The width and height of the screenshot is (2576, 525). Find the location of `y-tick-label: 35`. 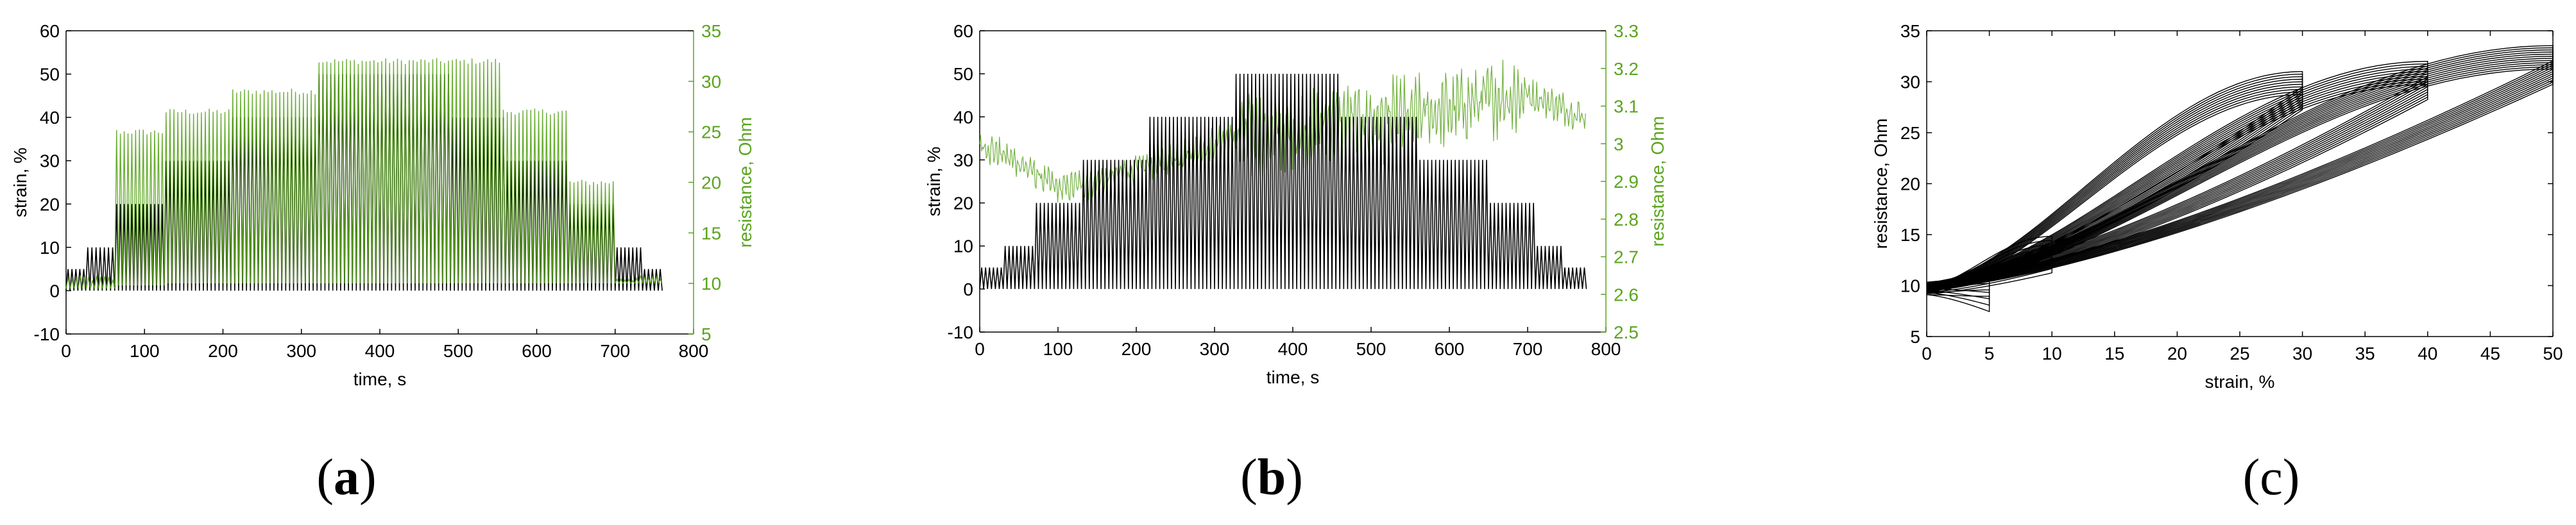

y-tick-label: 35 is located at coordinates (1910, 31).